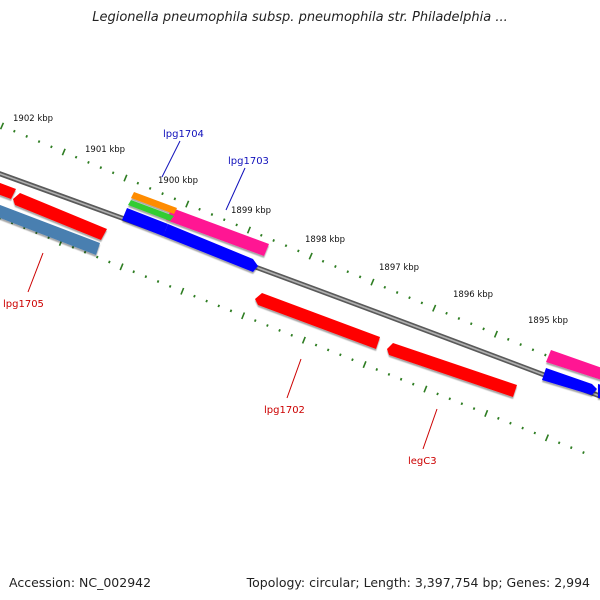 This screenshot has width=600, height=600. Describe the element at coordinates (60, 216) in the screenshot. I see `gene-arrow-red-upper` at that location.